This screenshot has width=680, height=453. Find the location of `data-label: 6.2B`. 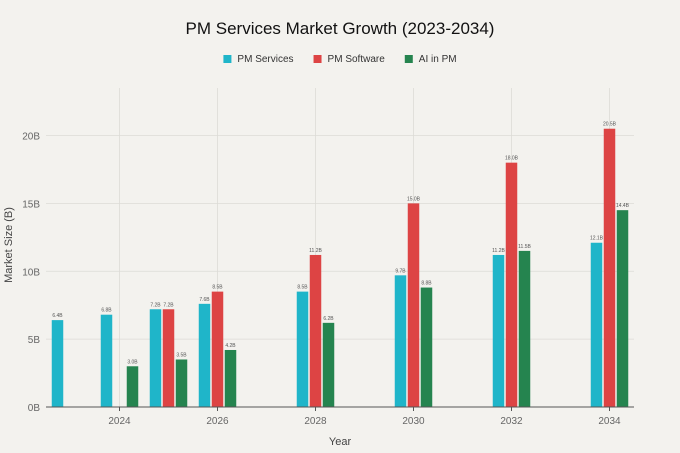

data-label: 6.2B is located at coordinates (328, 319).